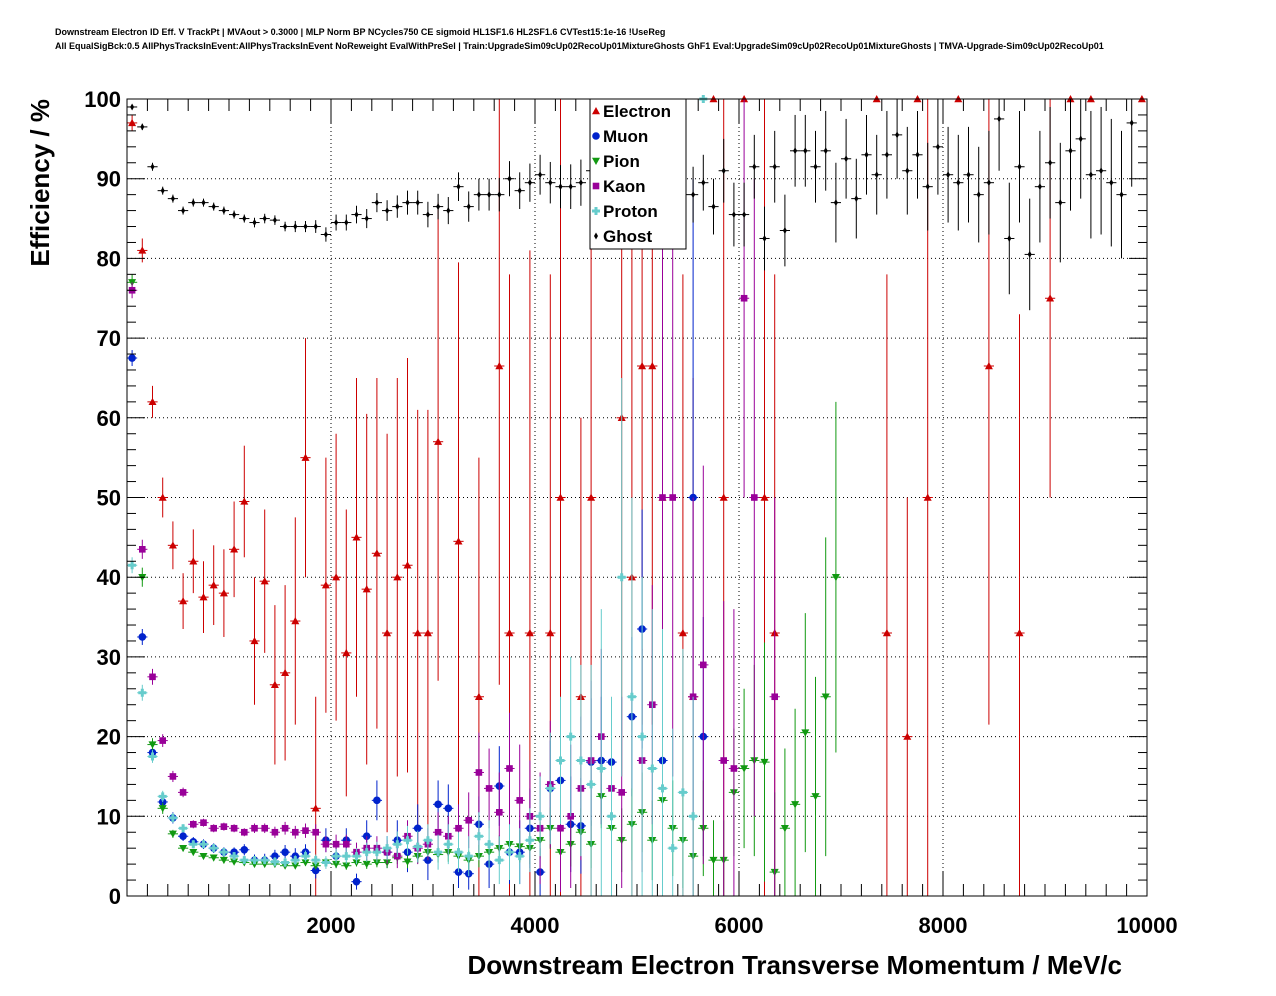 This screenshot has width=1276, height=996. I want to click on x-tick-label: 6000, so click(739, 925).